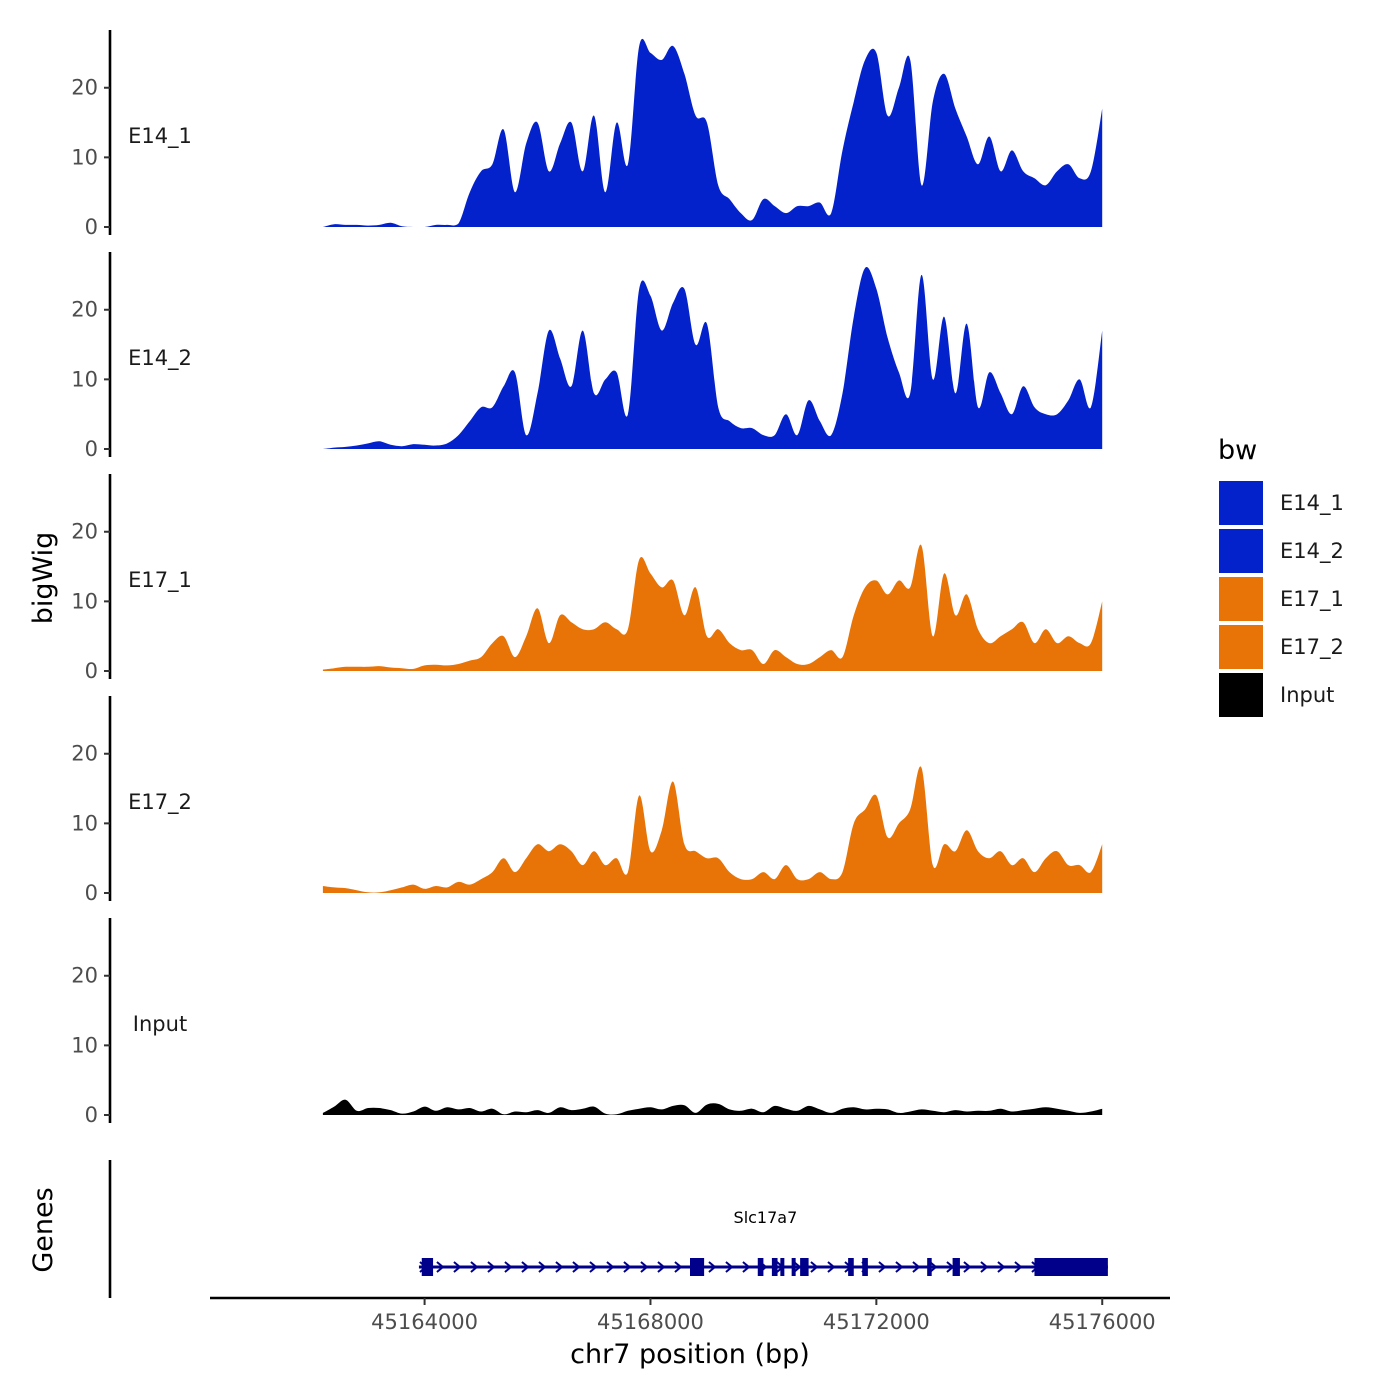 The width and height of the screenshot is (1400, 1400). I want to click on legend-label: E17_1, so click(1312, 599).